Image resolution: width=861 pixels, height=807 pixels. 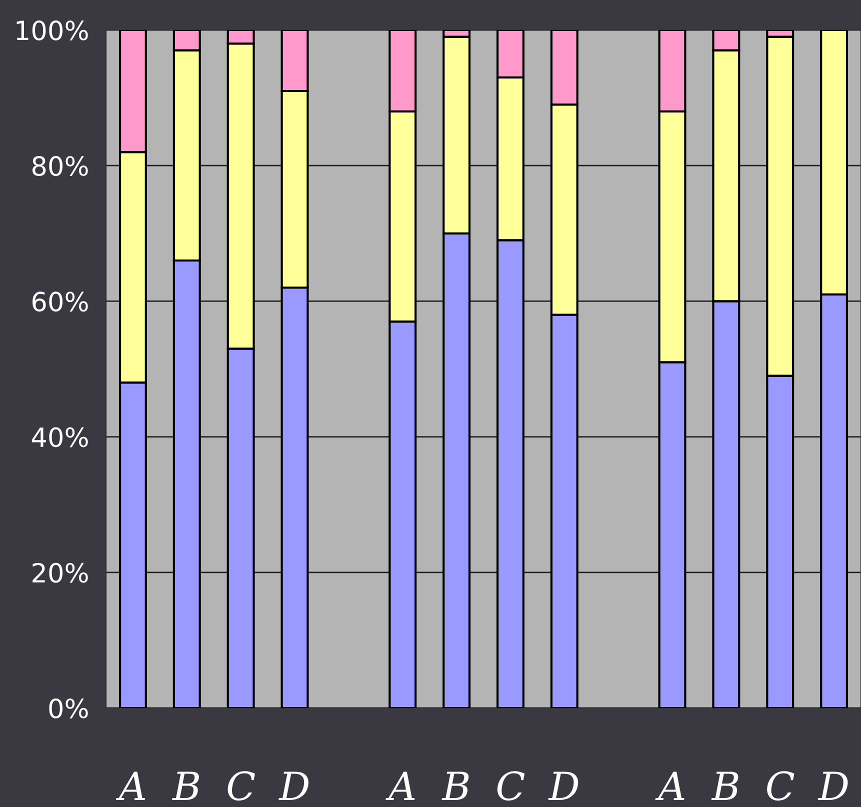 I want to click on y-tick-label: 60%, so click(x=60, y=302).